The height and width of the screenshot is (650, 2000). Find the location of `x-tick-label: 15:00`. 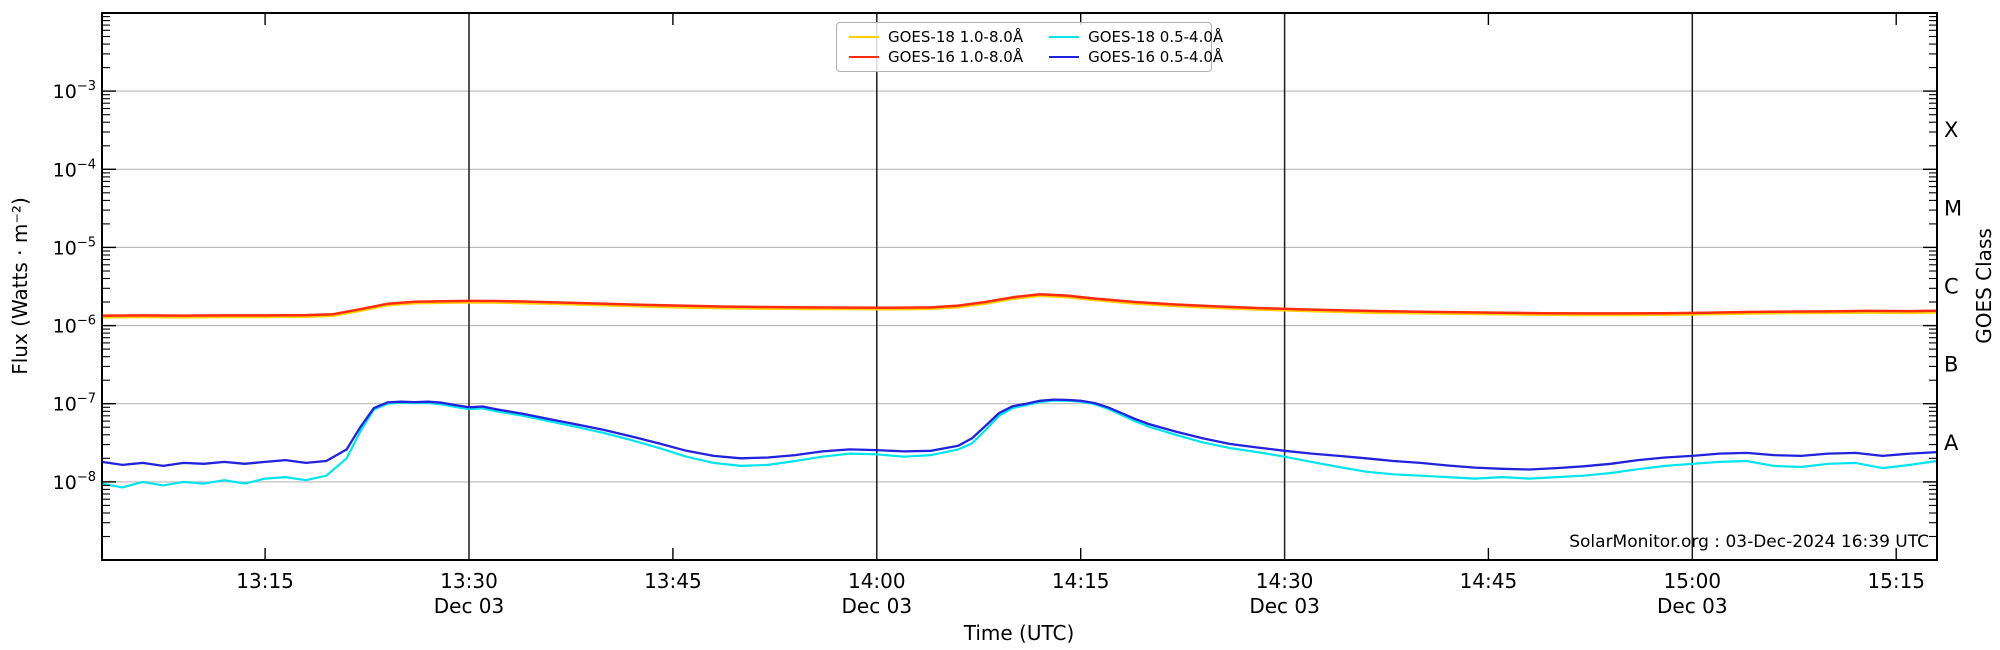

x-tick-label: 15:00 is located at coordinates (1692, 581).